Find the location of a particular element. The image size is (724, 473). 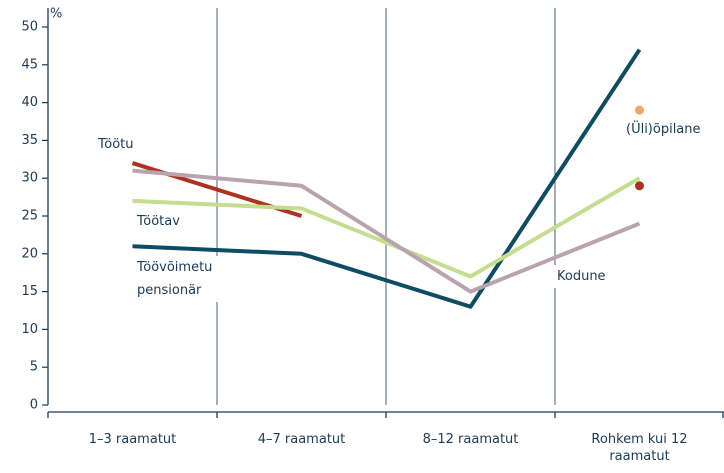

y-tick-label: 20 is located at coordinates (29, 253).